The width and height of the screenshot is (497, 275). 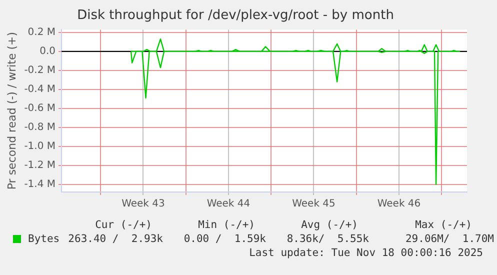 I want to click on y-tick-label: -1.2 M, so click(x=40, y=165).